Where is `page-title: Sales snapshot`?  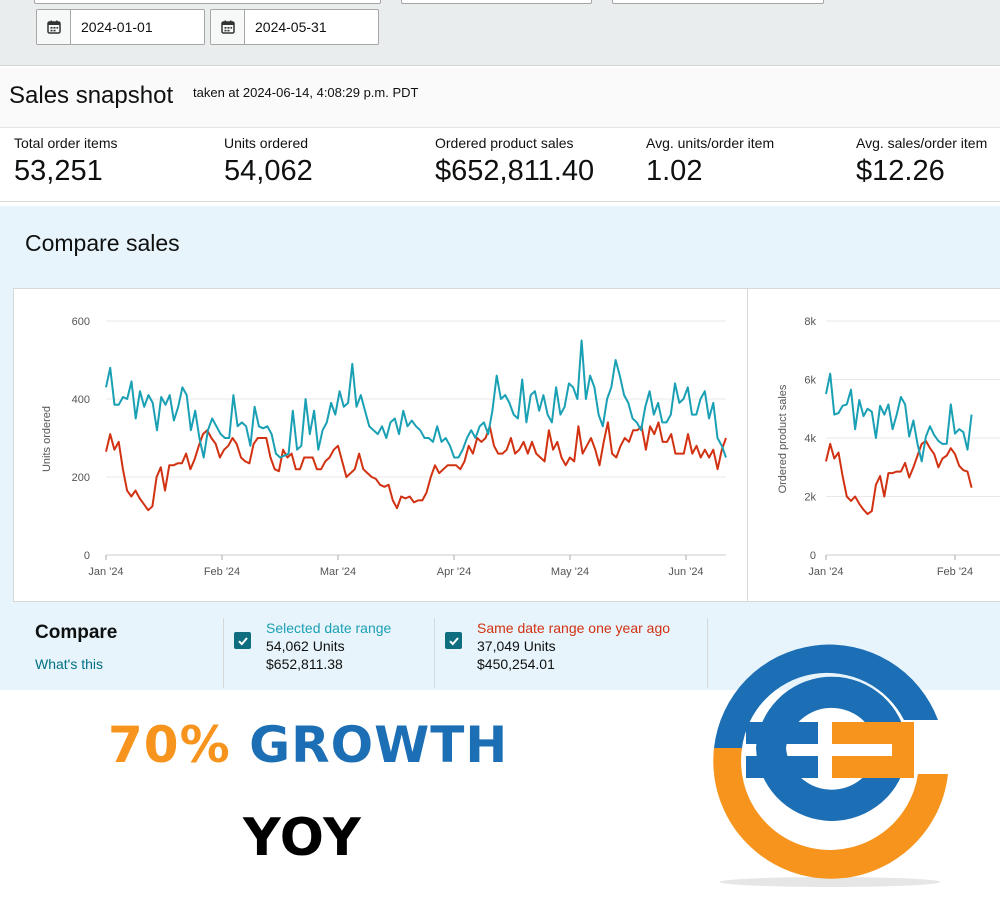
page-title: Sales snapshot is located at coordinates (91, 95).